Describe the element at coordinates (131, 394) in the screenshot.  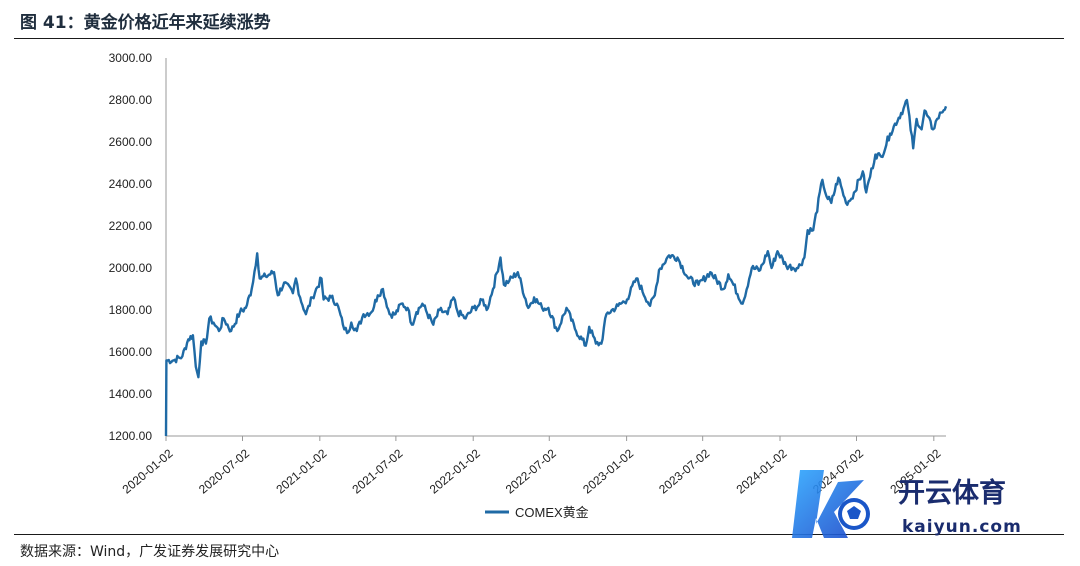
I see `y-tick-label: 1400.00` at that location.